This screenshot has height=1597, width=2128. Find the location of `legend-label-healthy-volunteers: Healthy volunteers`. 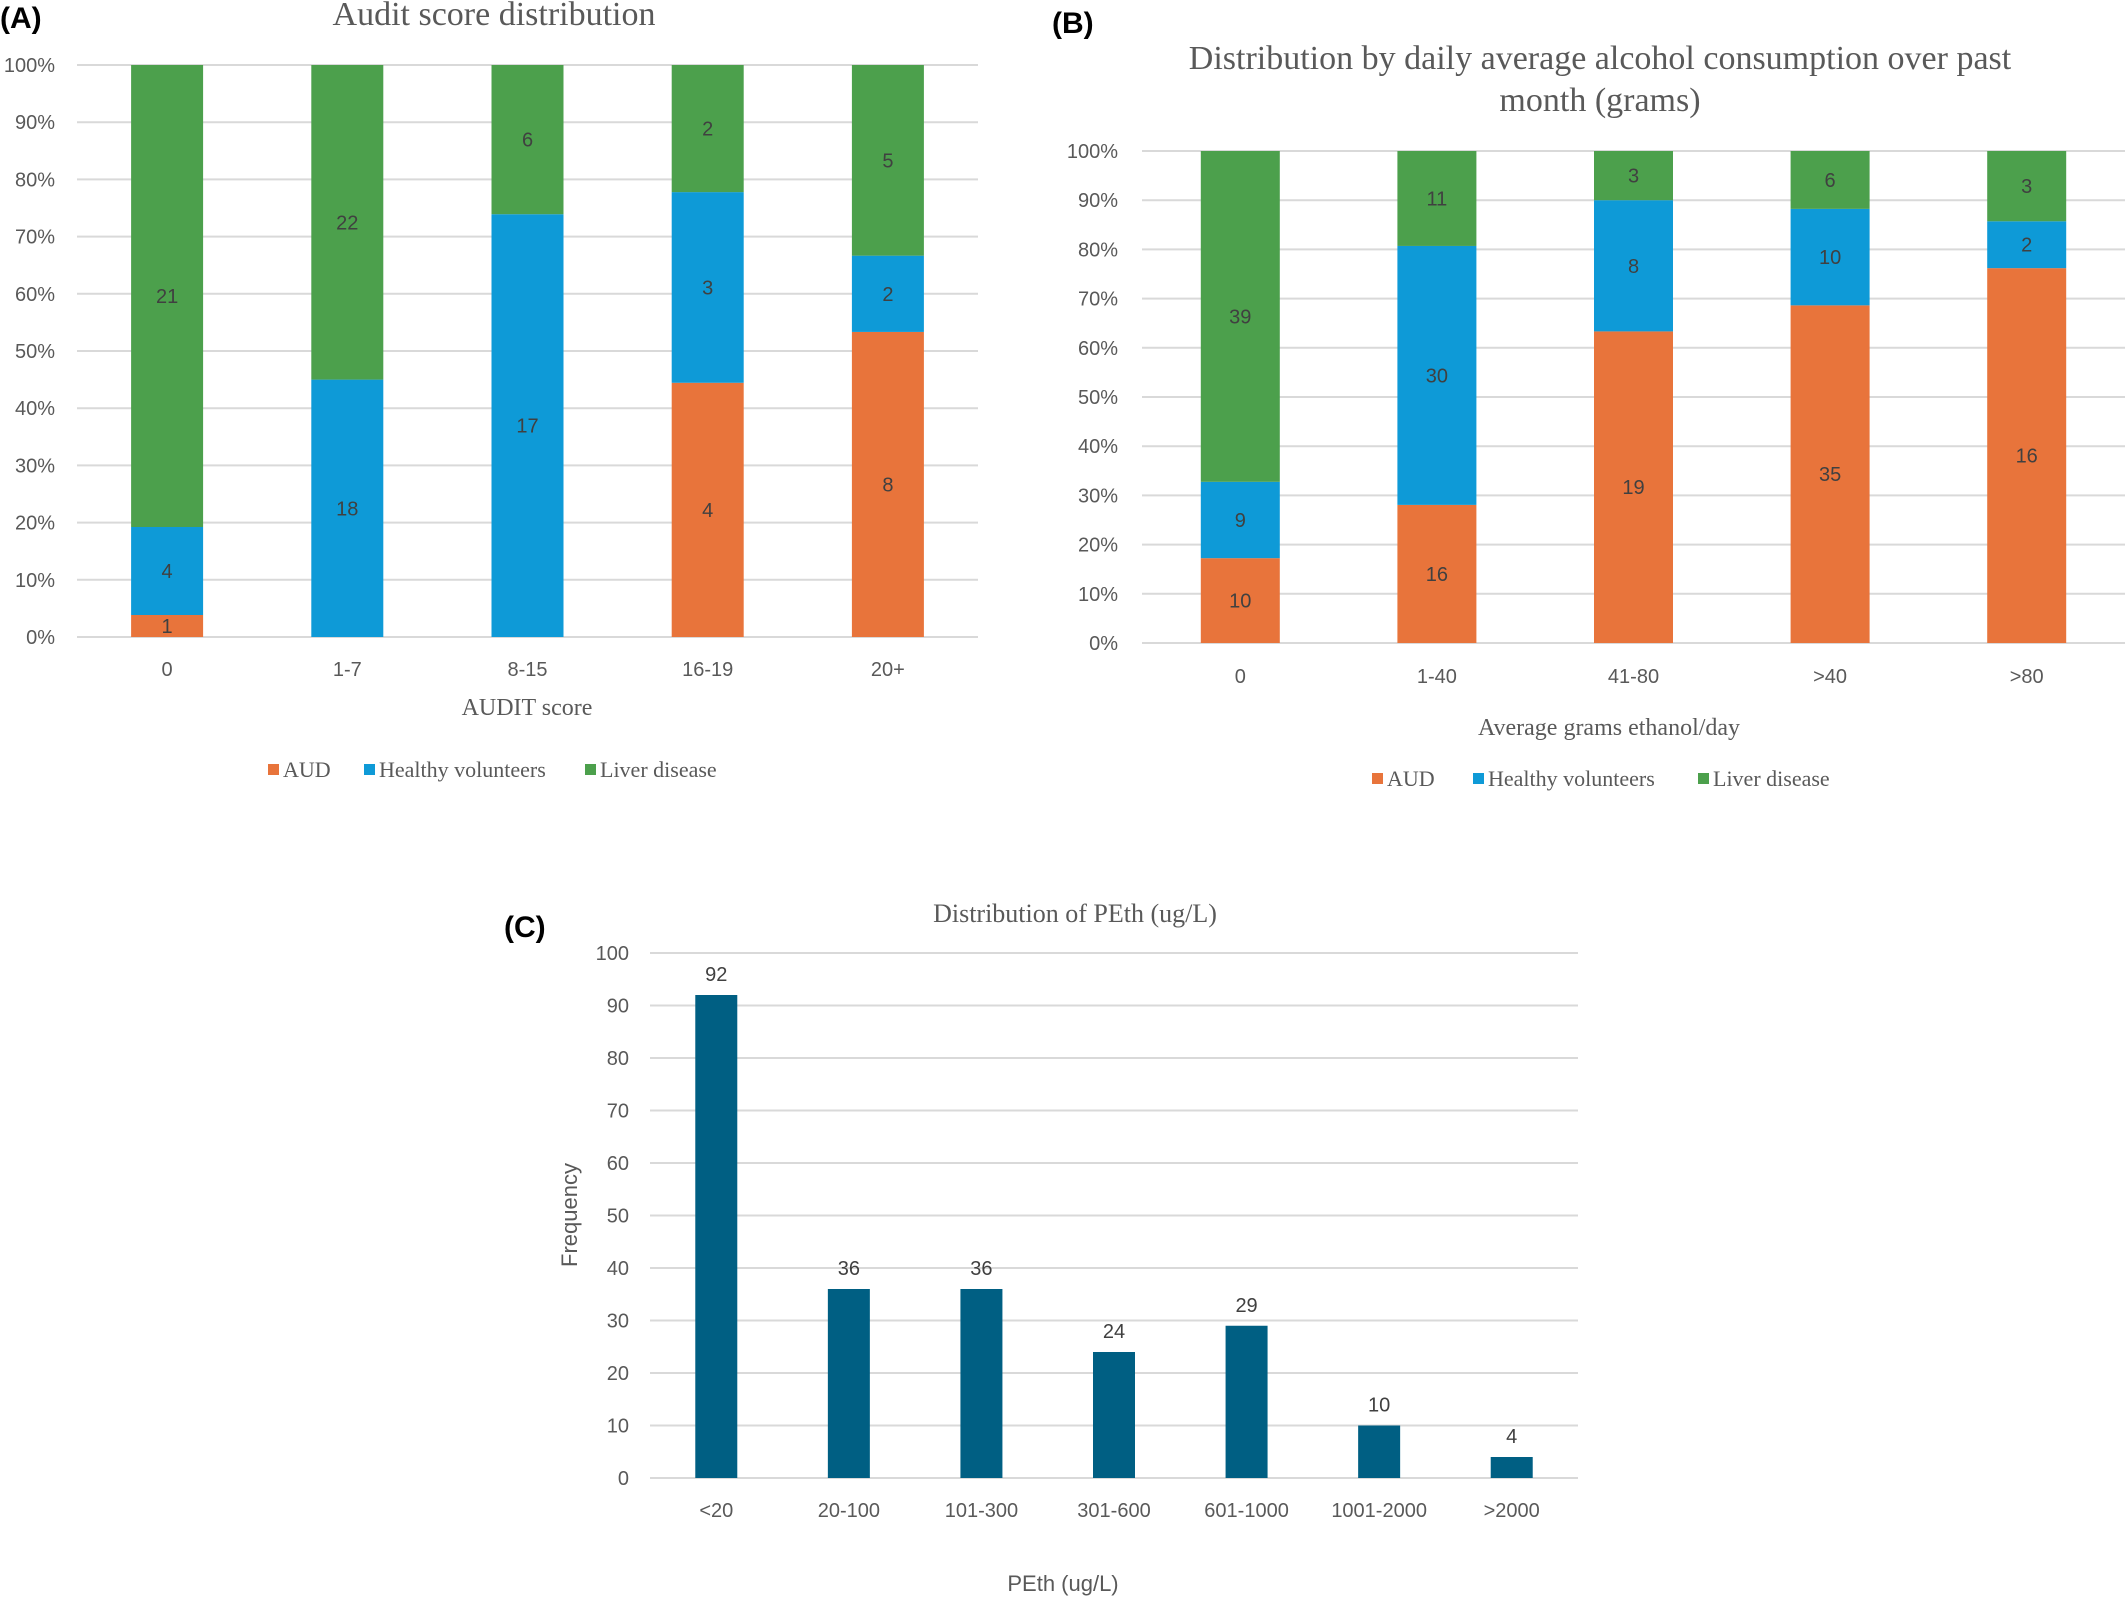

legend-label-healthy-volunteers: Healthy volunteers is located at coordinates (462, 769).